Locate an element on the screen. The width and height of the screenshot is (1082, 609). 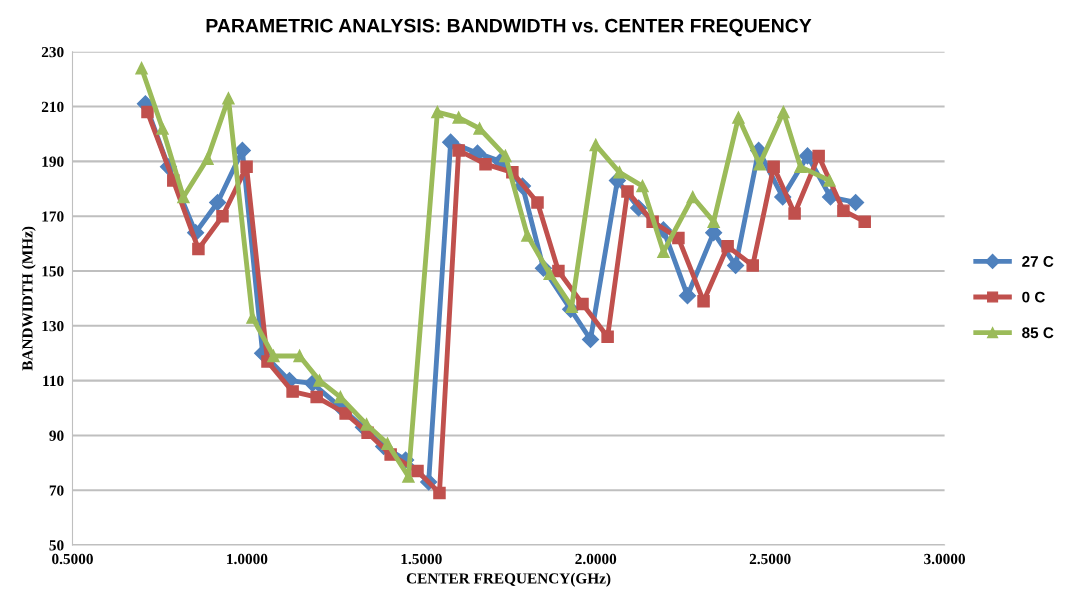
x-tick-label: 1.5000 is located at coordinates (421, 559).